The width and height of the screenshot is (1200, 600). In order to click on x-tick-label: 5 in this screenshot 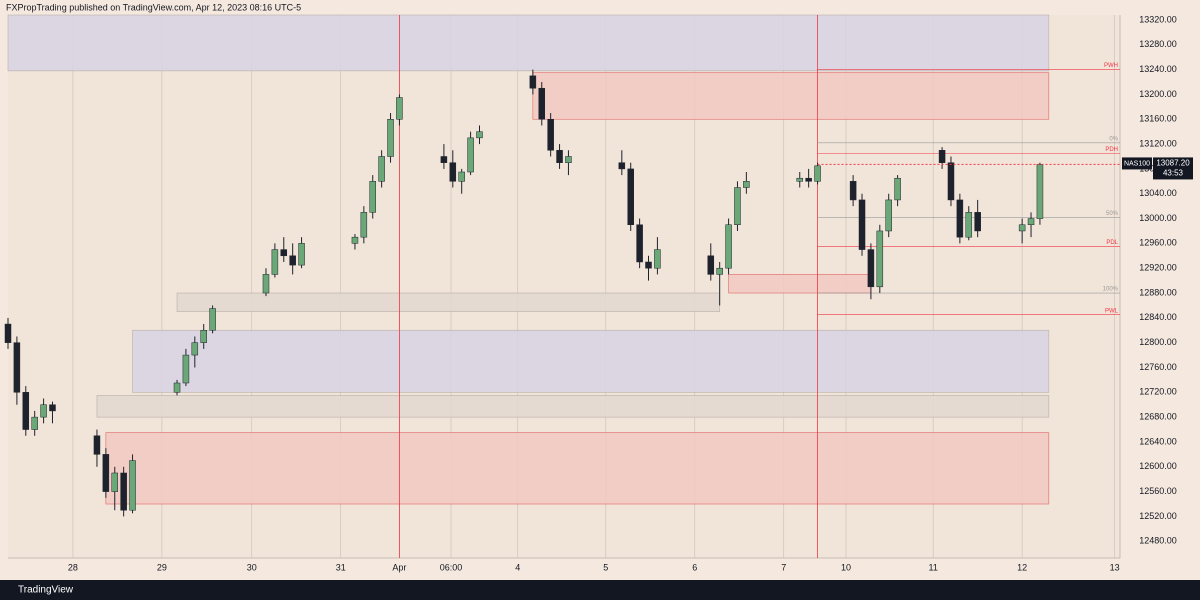, I will do `click(605, 567)`.